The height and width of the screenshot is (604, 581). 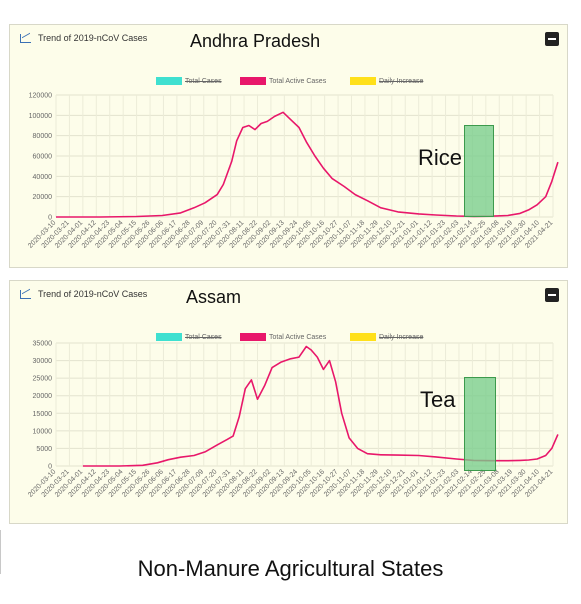 I want to click on y-tick-label: 100000, so click(x=40, y=116).